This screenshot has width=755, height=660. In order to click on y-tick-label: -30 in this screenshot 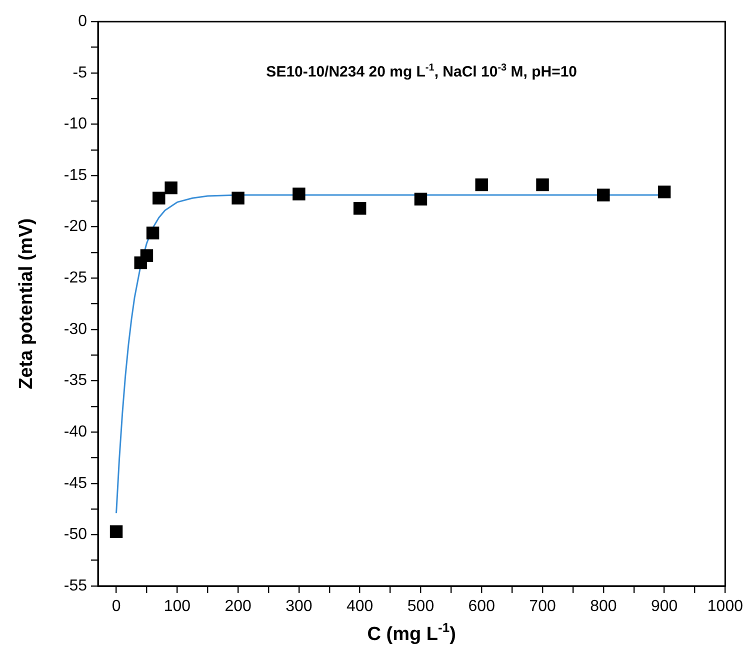, I will do `click(76, 329)`.